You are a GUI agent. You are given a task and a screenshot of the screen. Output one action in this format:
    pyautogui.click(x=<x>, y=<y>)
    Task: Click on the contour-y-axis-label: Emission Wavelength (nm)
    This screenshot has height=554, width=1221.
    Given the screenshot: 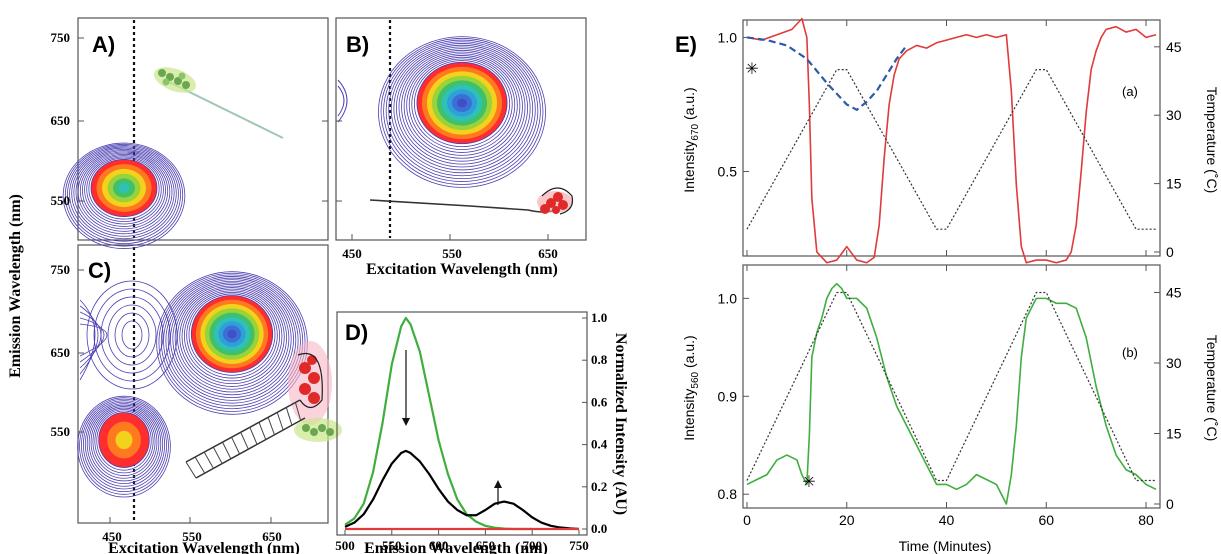 What is the action you would take?
    pyautogui.click(x=15, y=286)
    